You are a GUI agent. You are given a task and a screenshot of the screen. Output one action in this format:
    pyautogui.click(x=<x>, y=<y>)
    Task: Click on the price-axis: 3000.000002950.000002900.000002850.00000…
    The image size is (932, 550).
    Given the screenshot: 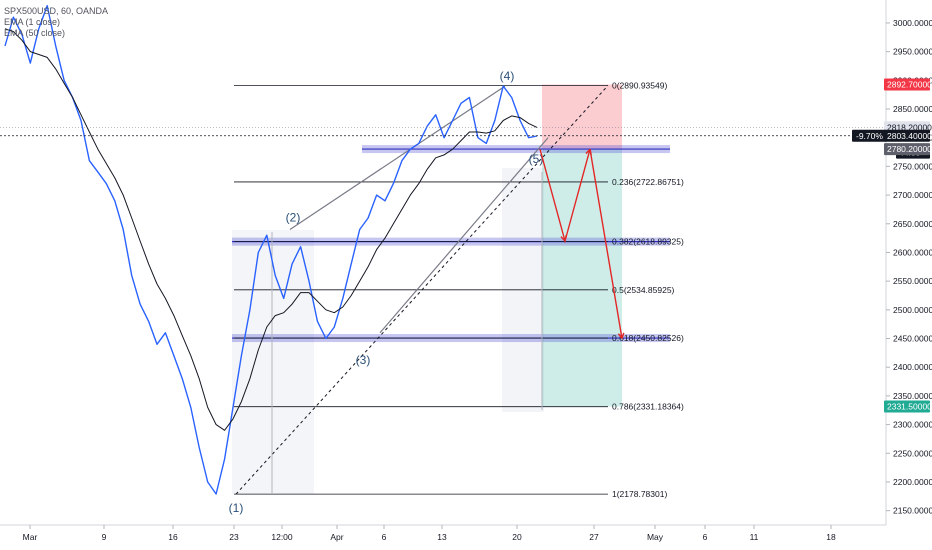 What is the action you would take?
    pyautogui.click(x=909, y=267)
    